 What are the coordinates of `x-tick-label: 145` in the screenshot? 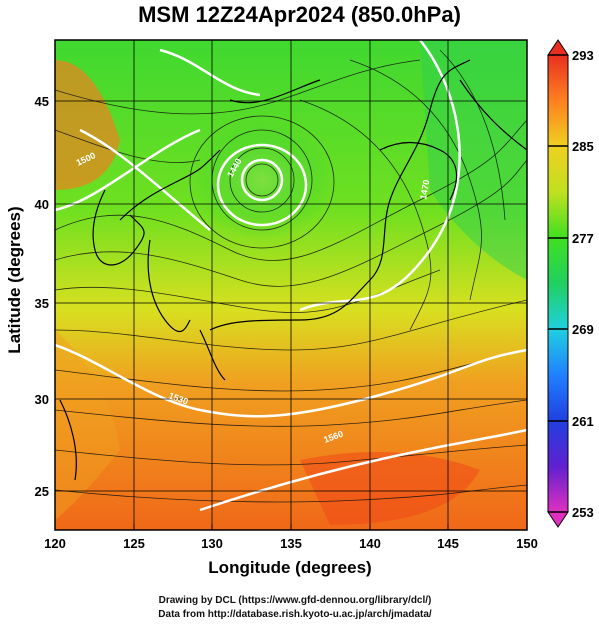 It's located at (448, 543).